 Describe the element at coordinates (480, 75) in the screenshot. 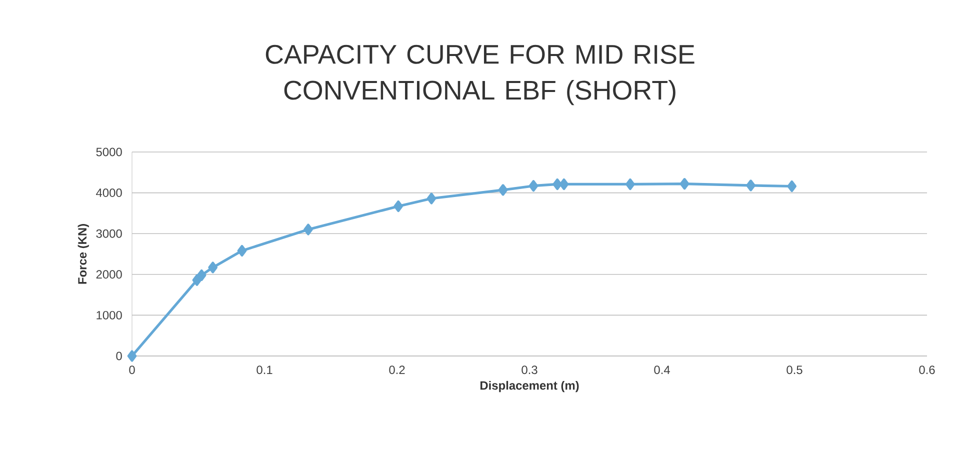

I see `chart-title: CAPACITY CURVE FOR MID RISE CONVENTIONAL EBF (SHORT)` at that location.